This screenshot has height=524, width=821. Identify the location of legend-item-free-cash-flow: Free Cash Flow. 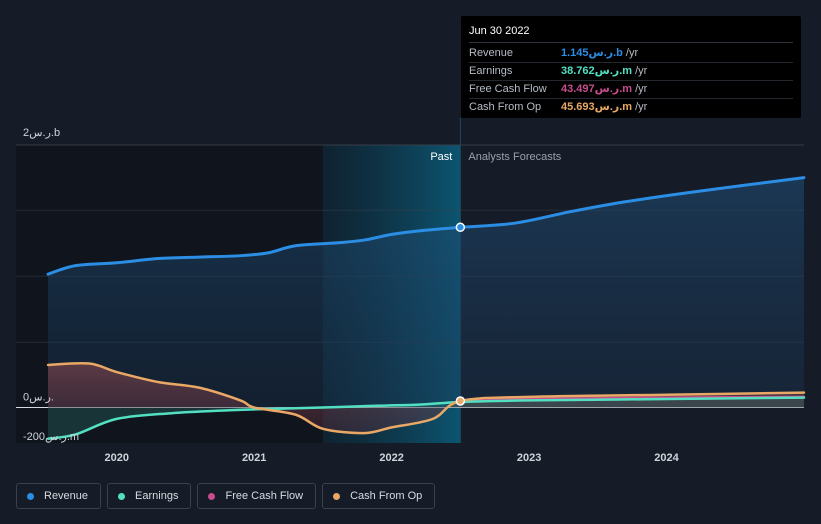
(257, 496).